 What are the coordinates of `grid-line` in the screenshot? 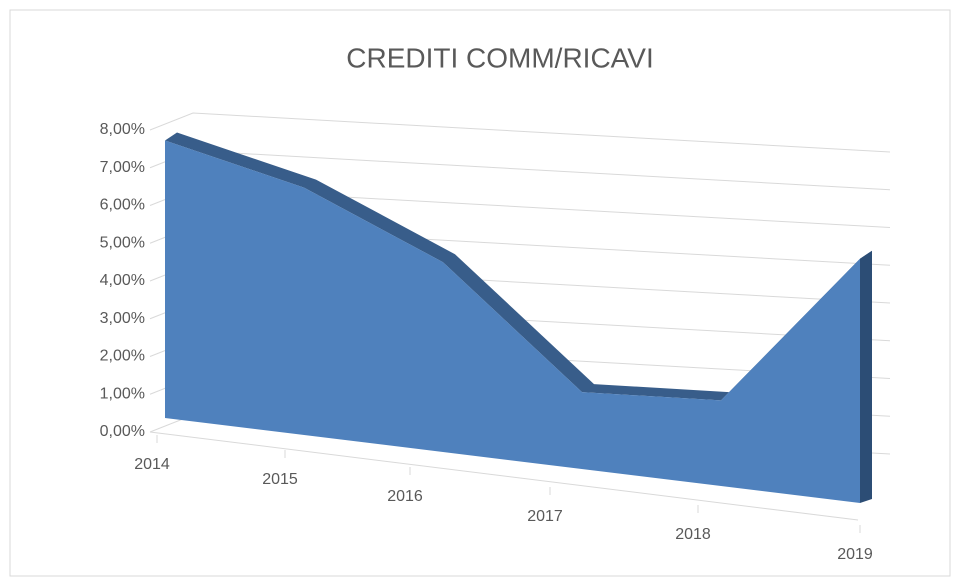 It's located at (520, 132).